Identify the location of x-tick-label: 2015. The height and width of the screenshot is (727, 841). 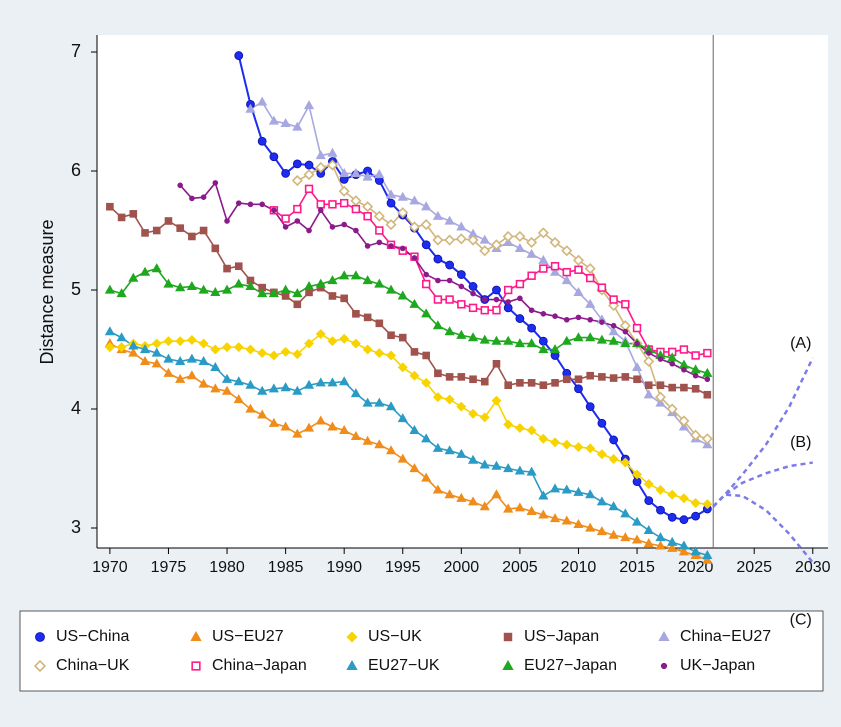
(637, 567).